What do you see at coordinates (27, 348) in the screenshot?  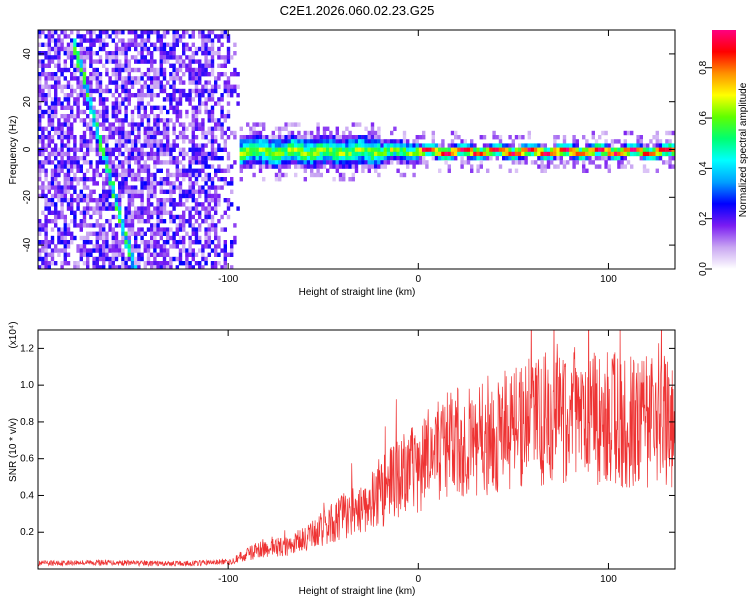 I see `snr-tick-label-5: 1.2` at bounding box center [27, 348].